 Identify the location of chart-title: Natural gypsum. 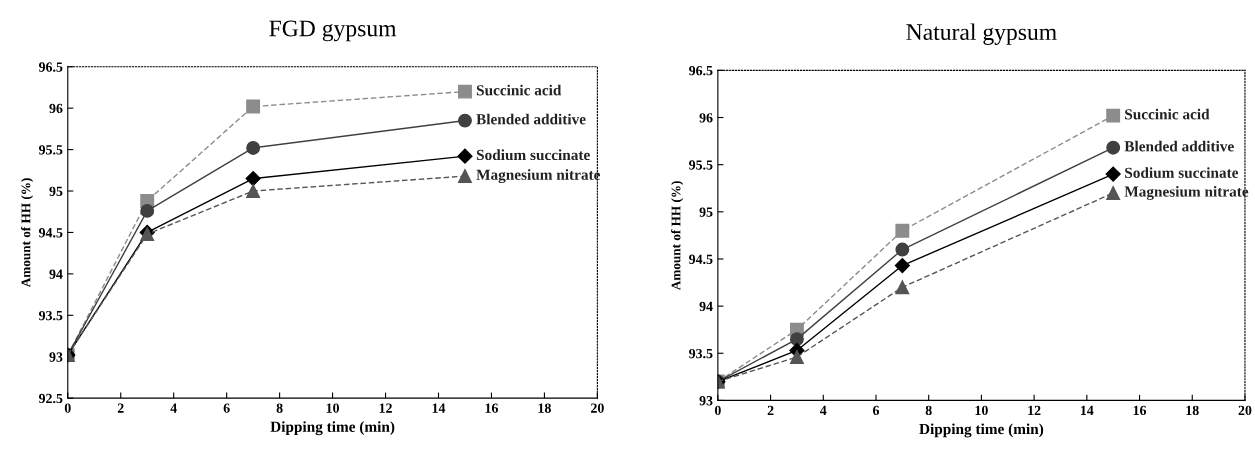
(981, 34).